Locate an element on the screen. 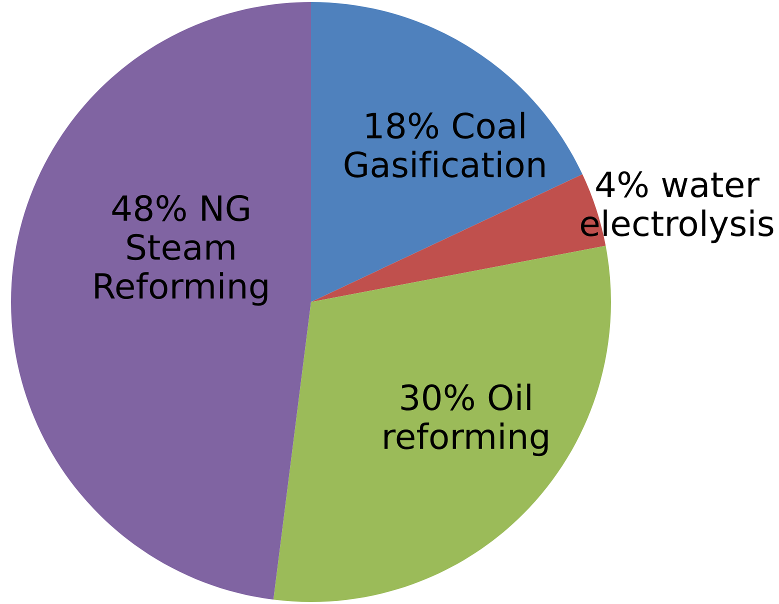  slice-label: 30% Oil reforming is located at coordinates (466, 420).